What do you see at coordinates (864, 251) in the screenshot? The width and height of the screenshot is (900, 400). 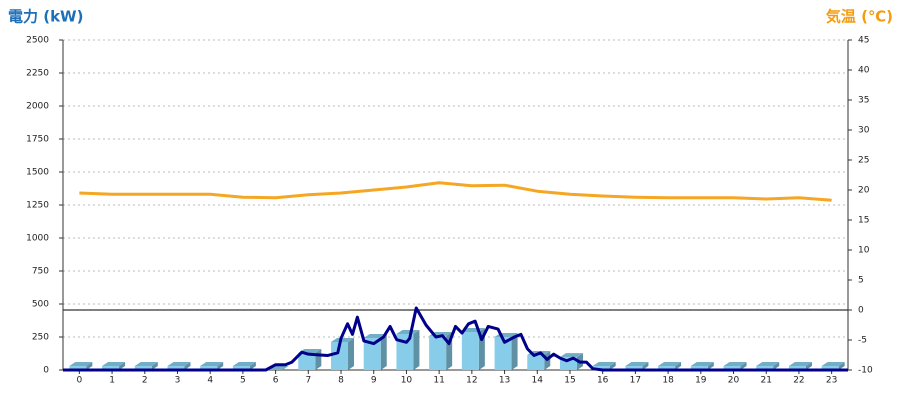 I see `y2-tick-label: 10` at bounding box center [864, 251].